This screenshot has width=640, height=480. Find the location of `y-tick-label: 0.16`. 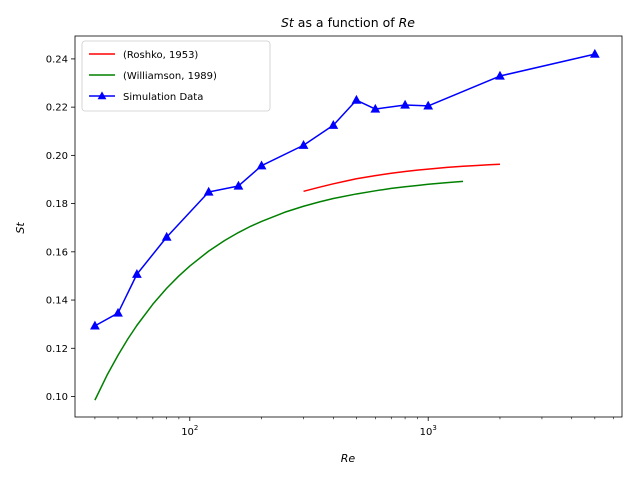

y-tick-label: 0.16 is located at coordinates (57, 252).